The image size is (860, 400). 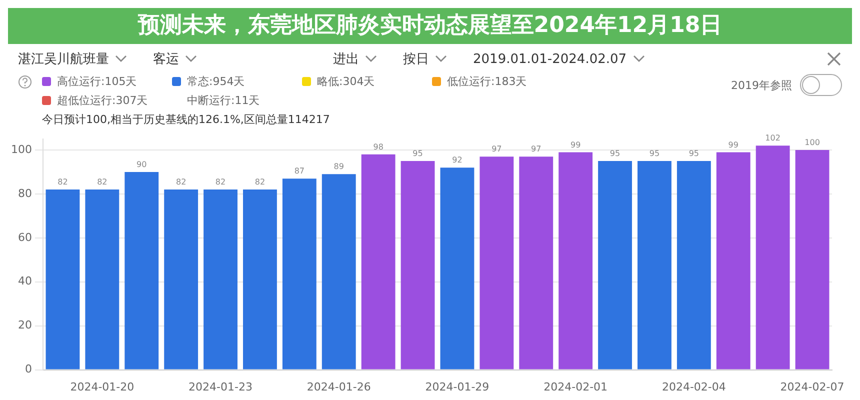 I want to click on data-label: 98, so click(x=378, y=147).